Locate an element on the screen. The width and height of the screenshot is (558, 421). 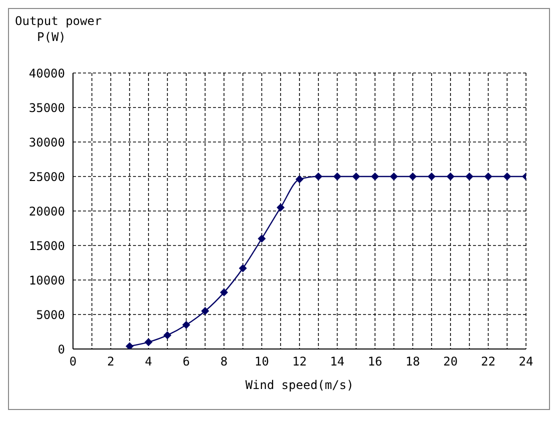
x-tick-label: 18 is located at coordinates (413, 361).